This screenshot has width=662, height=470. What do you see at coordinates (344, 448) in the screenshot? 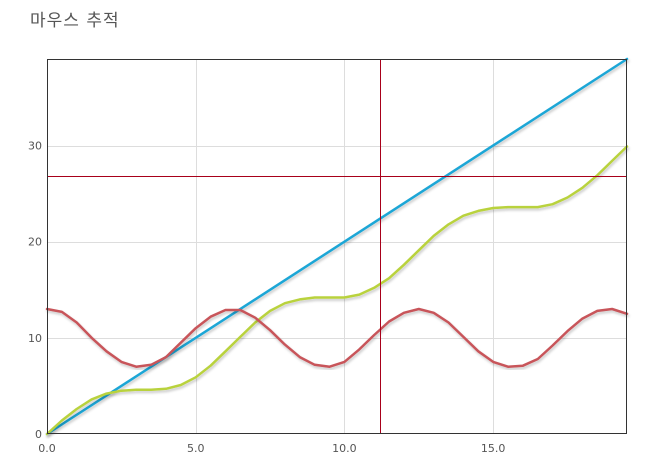
I see `x-tick-label: 10.0` at bounding box center [344, 448].